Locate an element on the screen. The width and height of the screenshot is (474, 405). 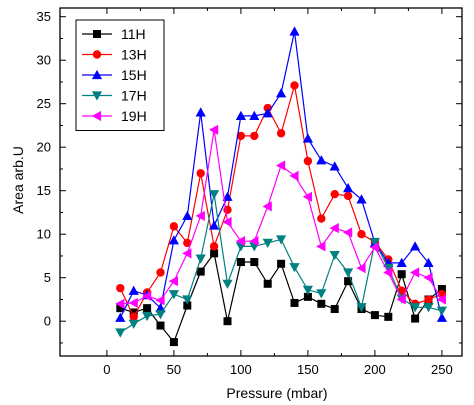
y-tick-label: 15 is located at coordinates (44, 190).